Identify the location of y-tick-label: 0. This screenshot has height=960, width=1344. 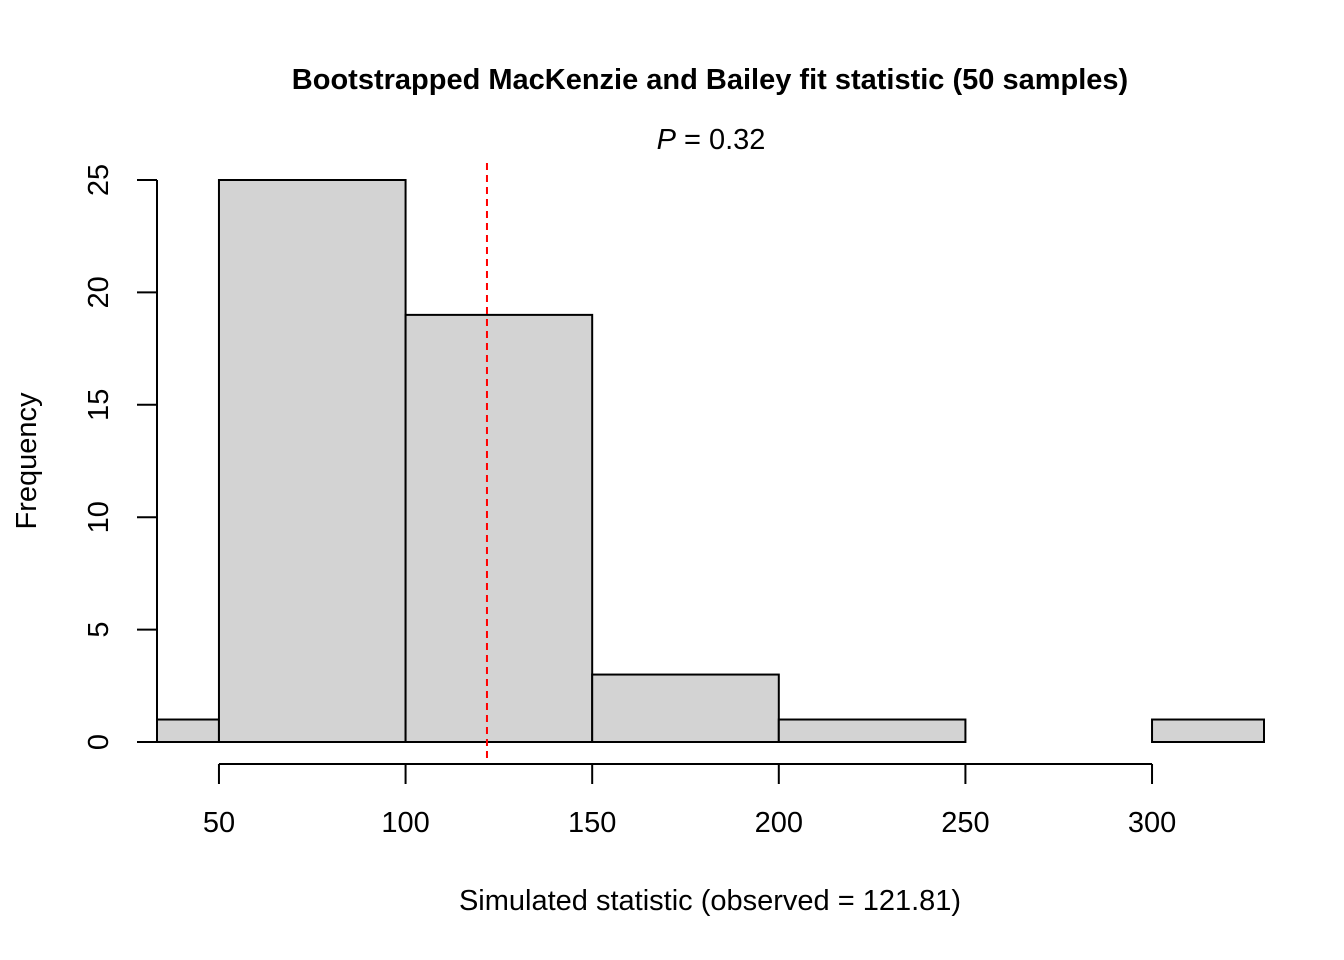
(99, 742).